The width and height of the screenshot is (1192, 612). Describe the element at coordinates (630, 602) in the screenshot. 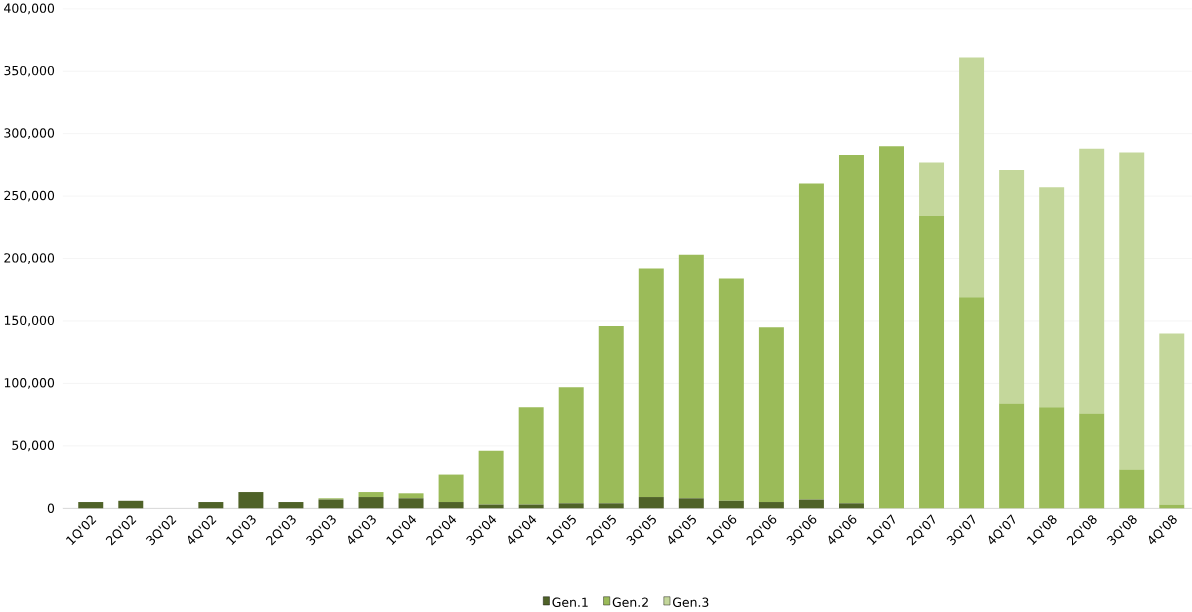

I see `legend-label: Gen.2` at that location.